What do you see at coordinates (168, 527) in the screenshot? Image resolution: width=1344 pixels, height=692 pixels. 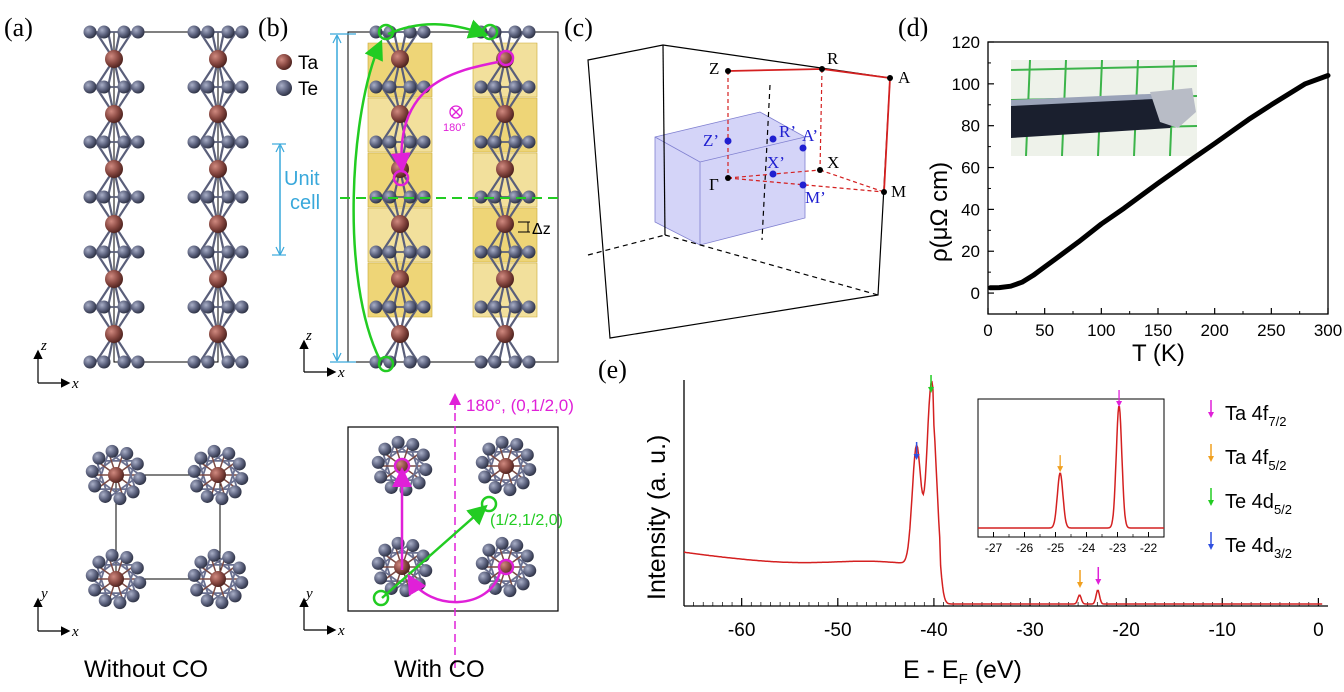 I see `unit-cell-top-view` at bounding box center [168, 527].